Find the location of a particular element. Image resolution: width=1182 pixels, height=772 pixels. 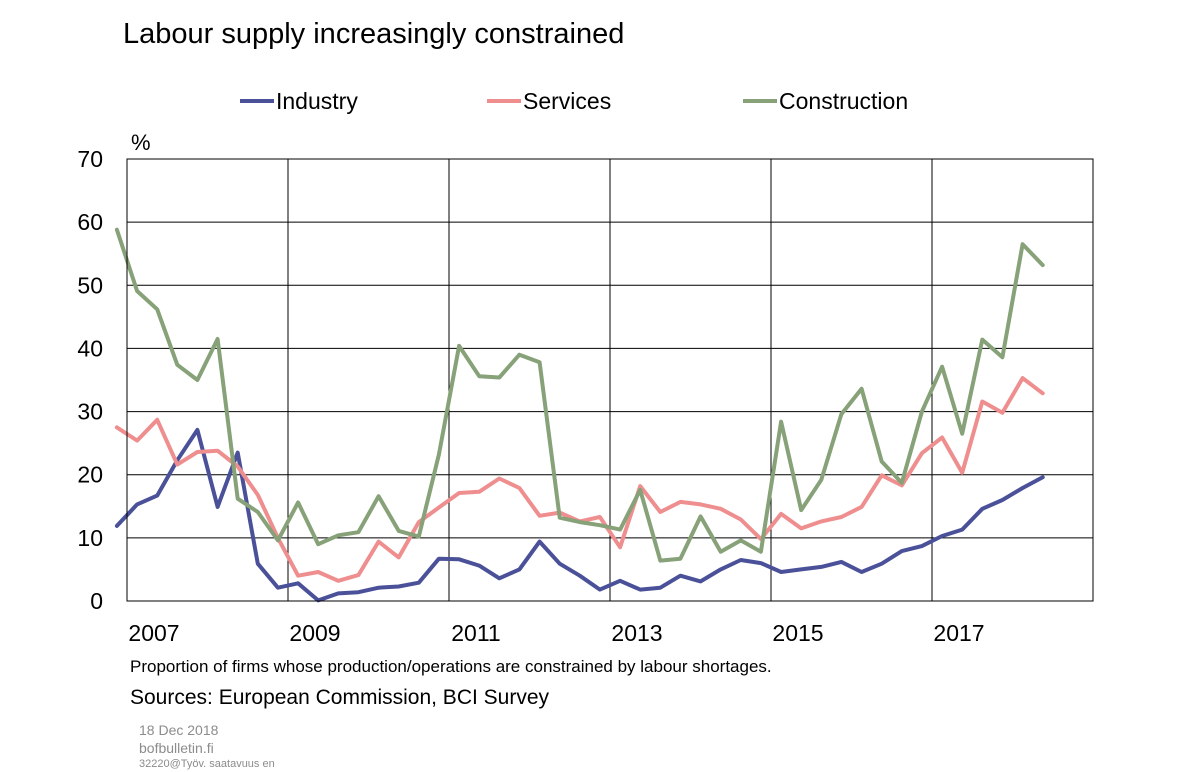

y-axis-unit: % is located at coordinates (141, 142).